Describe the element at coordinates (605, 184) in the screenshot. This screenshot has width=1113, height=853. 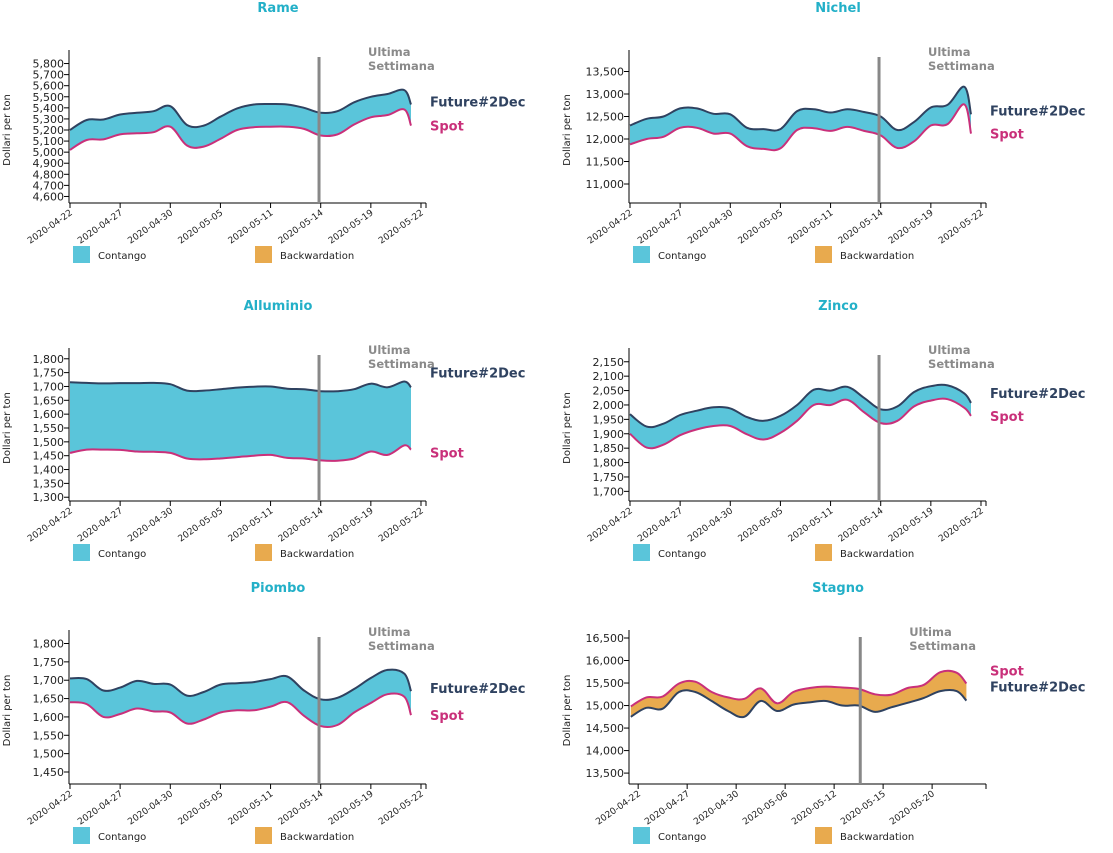
I see `y-tick-label: 11,000` at that location.